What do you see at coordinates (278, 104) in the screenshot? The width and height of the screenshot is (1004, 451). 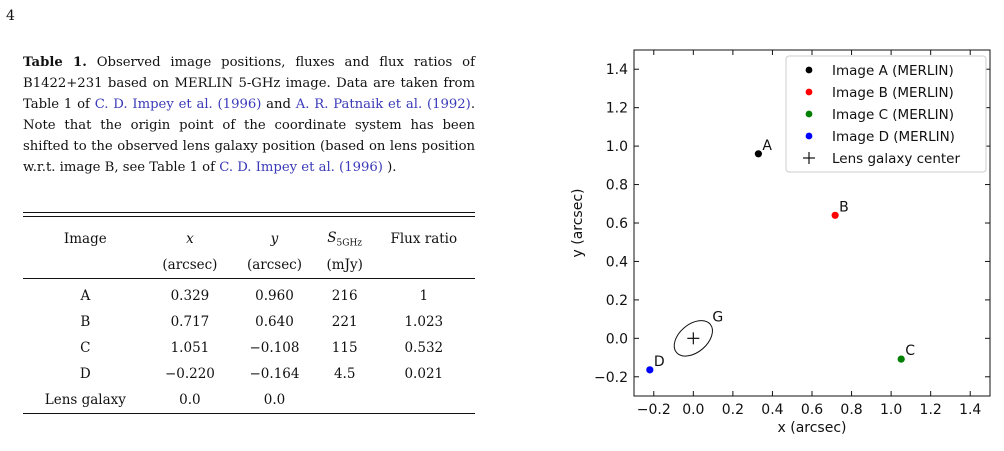 I see `caption-text-2: and` at bounding box center [278, 104].